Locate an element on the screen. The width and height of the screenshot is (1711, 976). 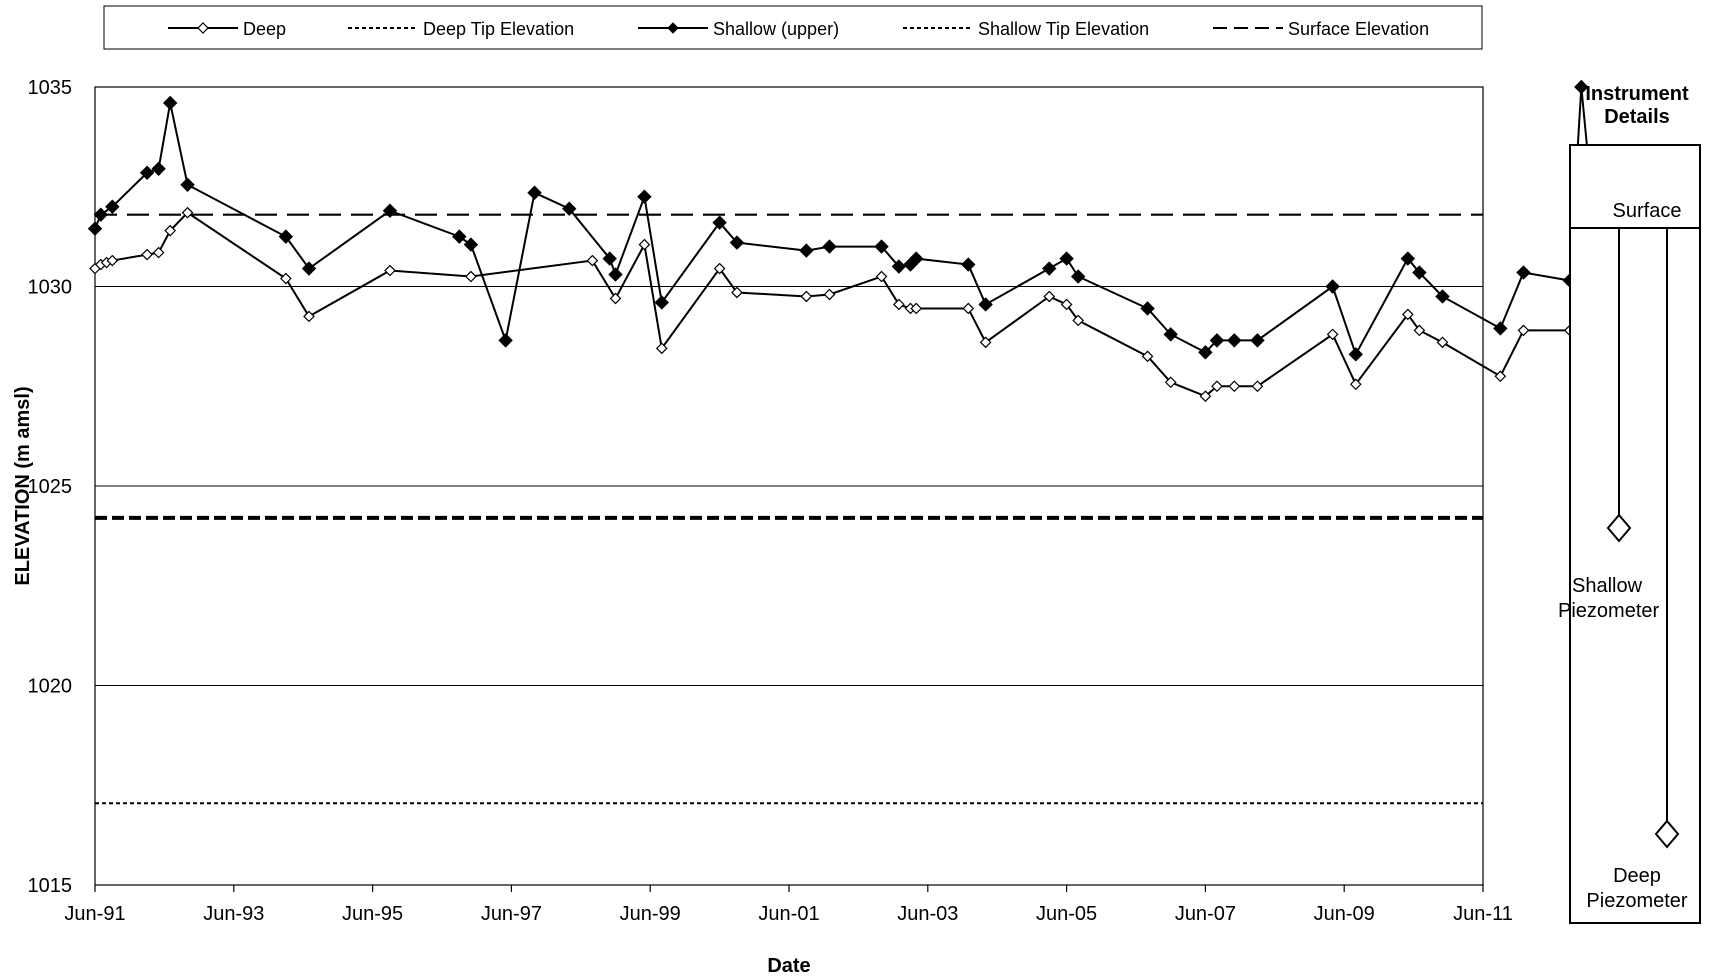
filled-diamond-icon is located at coordinates (673, 28).